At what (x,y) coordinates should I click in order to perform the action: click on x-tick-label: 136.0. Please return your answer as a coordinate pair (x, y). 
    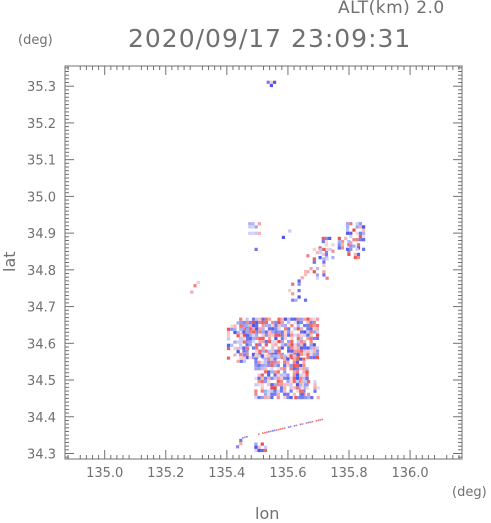
    Looking at the image, I should click on (409, 473).